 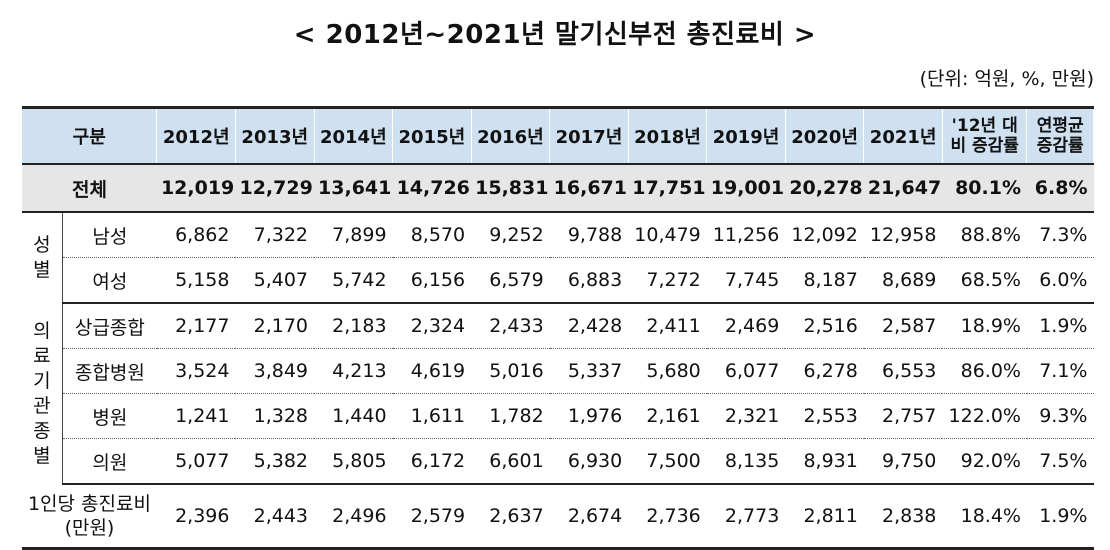 What do you see at coordinates (746, 280) in the screenshot?
I see `cell-value: 7,745` at bounding box center [746, 280].